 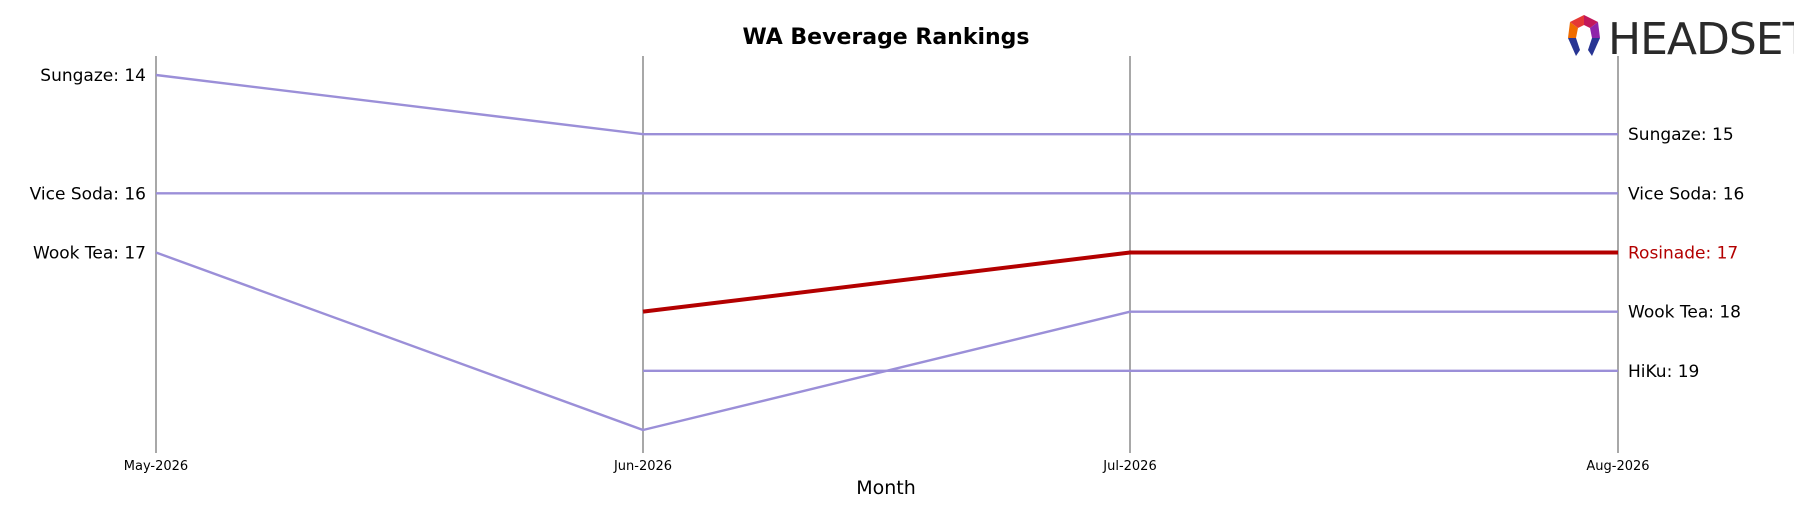 I want to click on x-tick-label: Jul-2026, so click(x=1129, y=466).